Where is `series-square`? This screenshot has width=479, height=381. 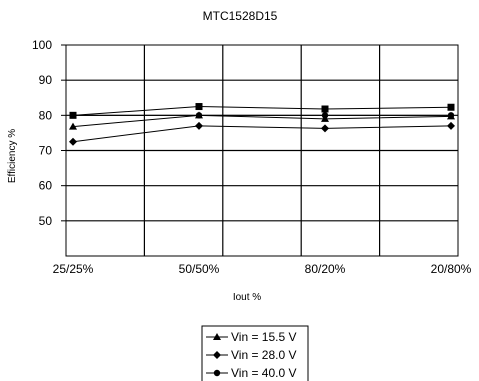
series-square is located at coordinates (262, 111).